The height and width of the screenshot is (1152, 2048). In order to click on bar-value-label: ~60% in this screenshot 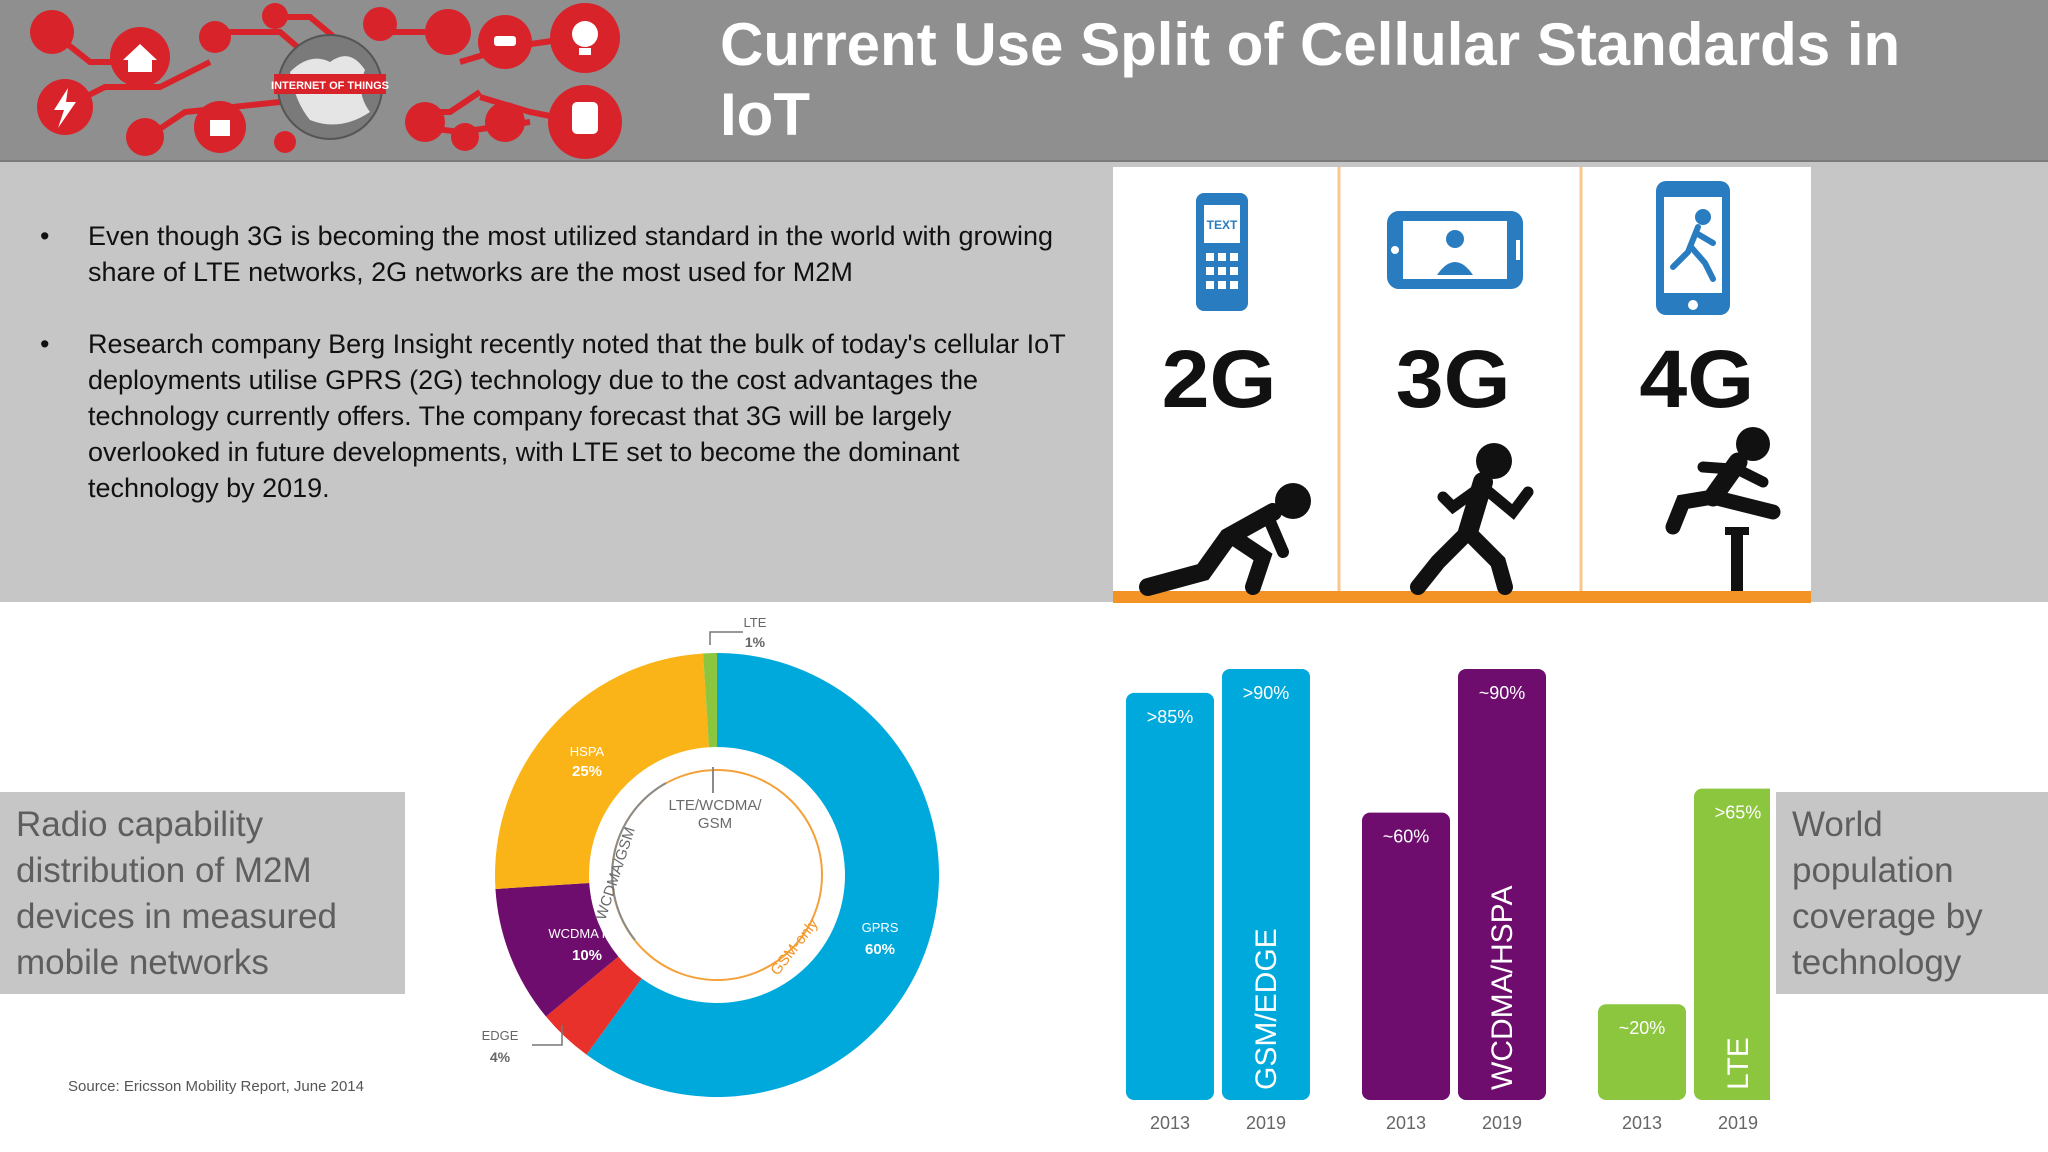, I will do `click(1406, 837)`.